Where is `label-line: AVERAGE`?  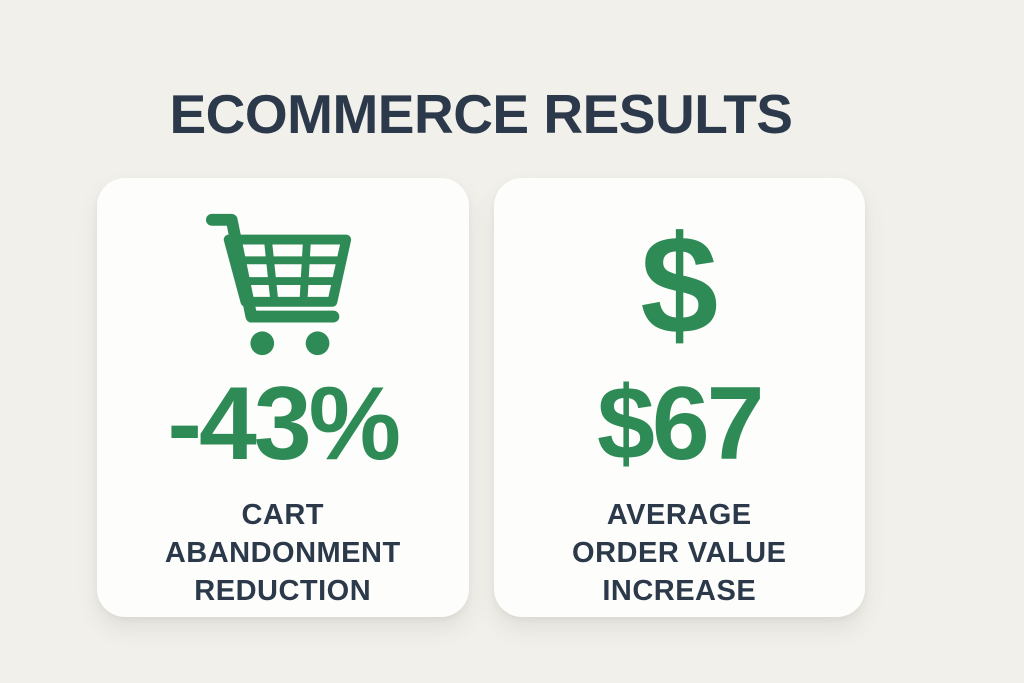
label-line: AVERAGE is located at coordinates (679, 515).